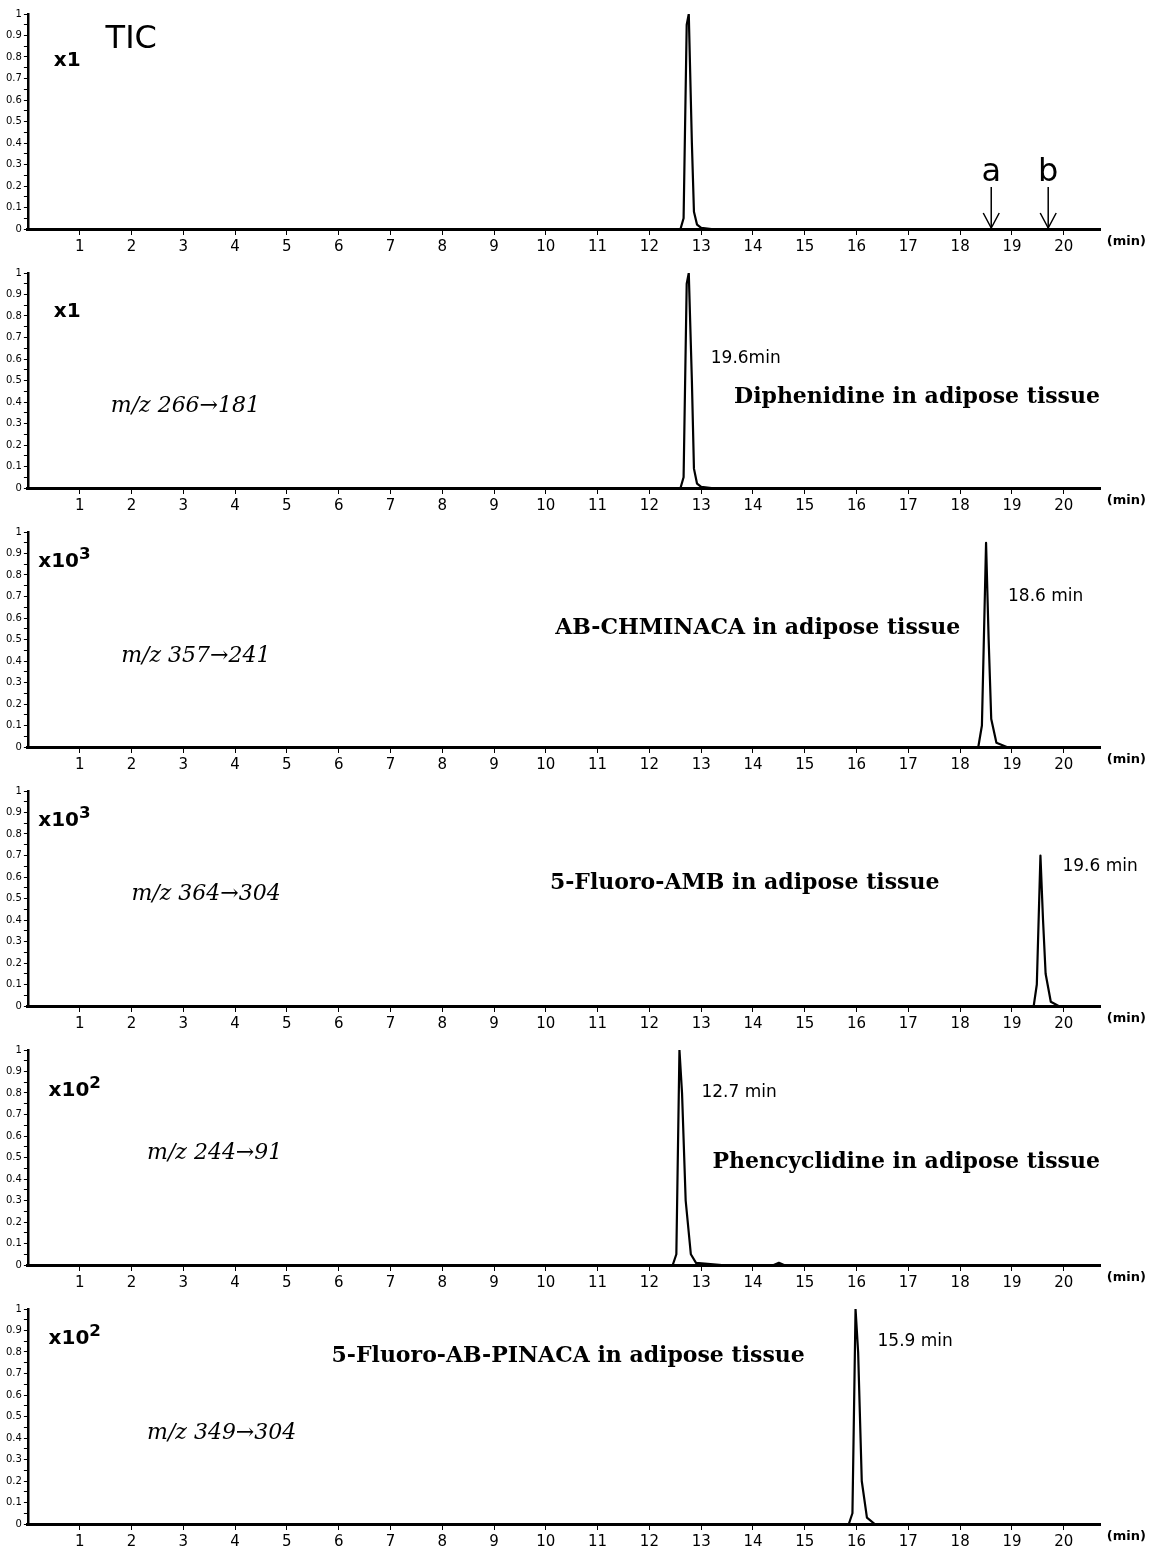 The image size is (1150, 1556). I want to click on text: Phencyclidine in adipose tissue, so click(906, 1159).